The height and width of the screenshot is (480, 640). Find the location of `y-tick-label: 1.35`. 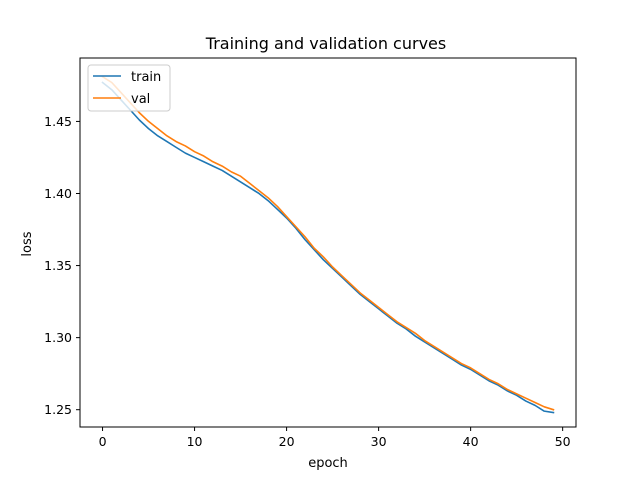

y-tick-label: 1.35 is located at coordinates (58, 265).